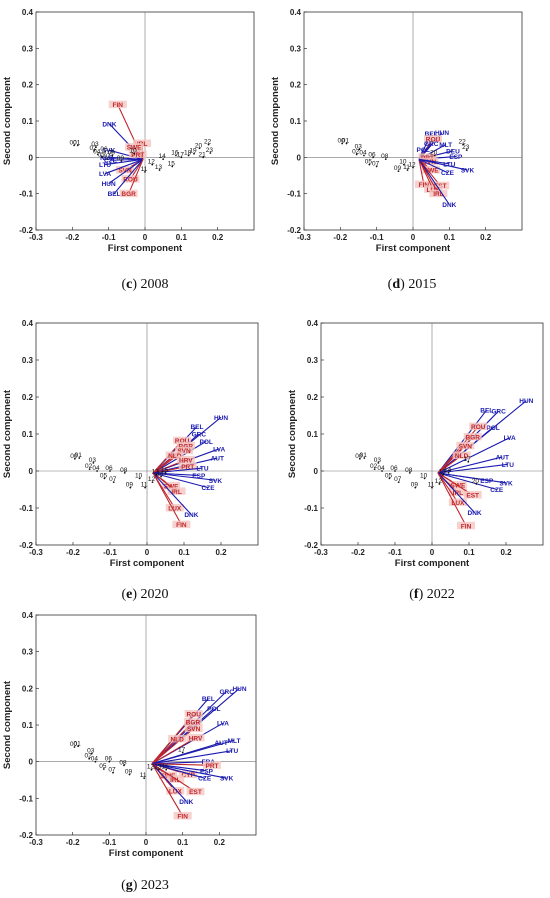 This screenshot has width=550, height=898. What do you see at coordinates (438, 194) in the screenshot?
I see `loading-label: IRL` at bounding box center [438, 194].